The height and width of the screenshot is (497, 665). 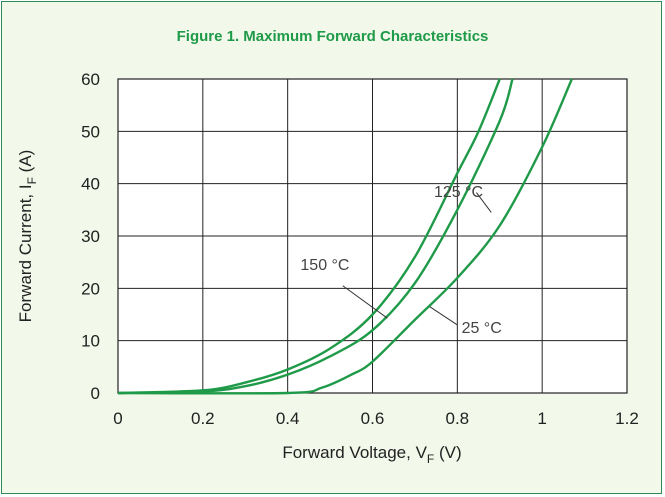 What do you see at coordinates (400, 260) in the screenshot?
I see `annotation-group: 125 °C 150 °C 25 °C` at bounding box center [400, 260].